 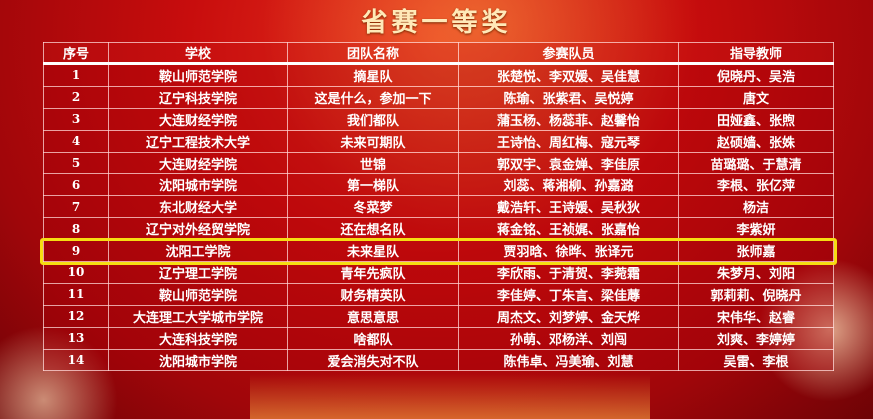 What do you see at coordinates (568, 75) in the screenshot?
I see `cell-members: 张楚悦、李双媛、吴佳慧` at bounding box center [568, 75].